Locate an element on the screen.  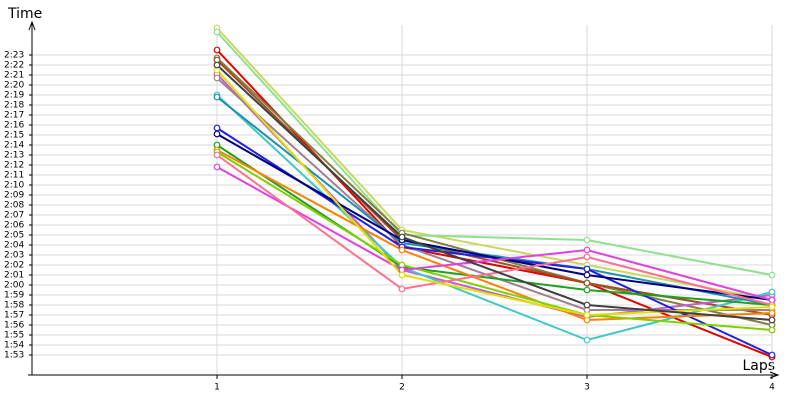
y-tick-label: 1:55 is located at coordinates (14, 336).